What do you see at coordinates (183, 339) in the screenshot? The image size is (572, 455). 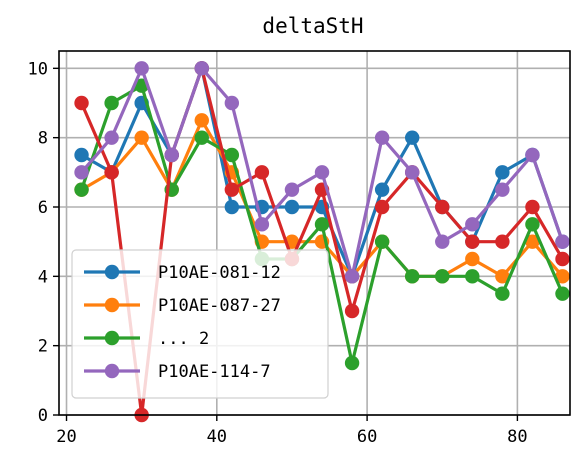 I see `legend-label-2: ... 2` at bounding box center [183, 339].